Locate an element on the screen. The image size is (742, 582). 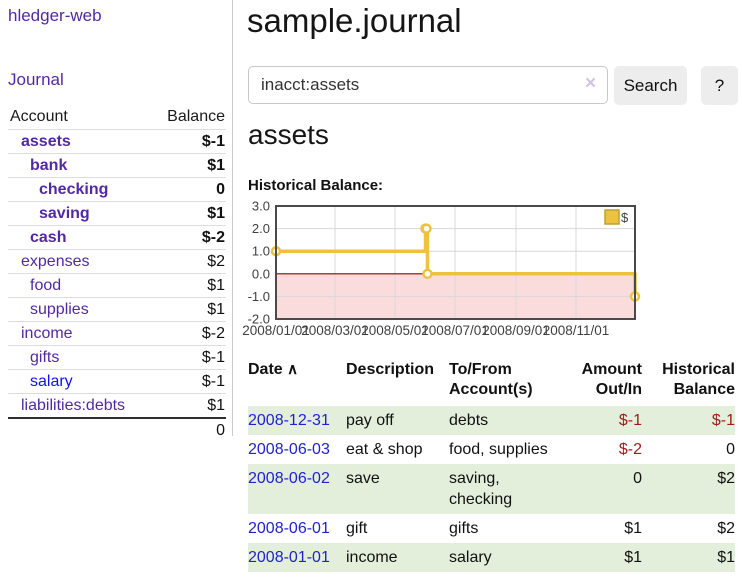
accounts-total-row: 0 is located at coordinates (117, 429).